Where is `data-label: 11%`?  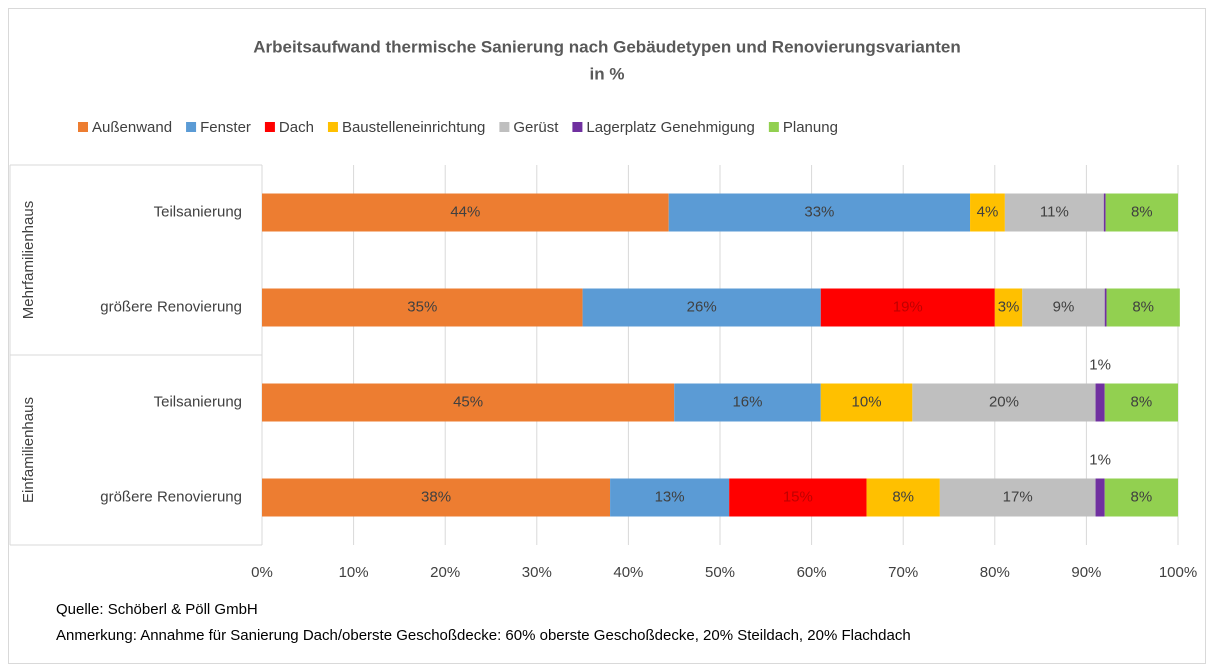
data-label: 11% is located at coordinates (1054, 211).